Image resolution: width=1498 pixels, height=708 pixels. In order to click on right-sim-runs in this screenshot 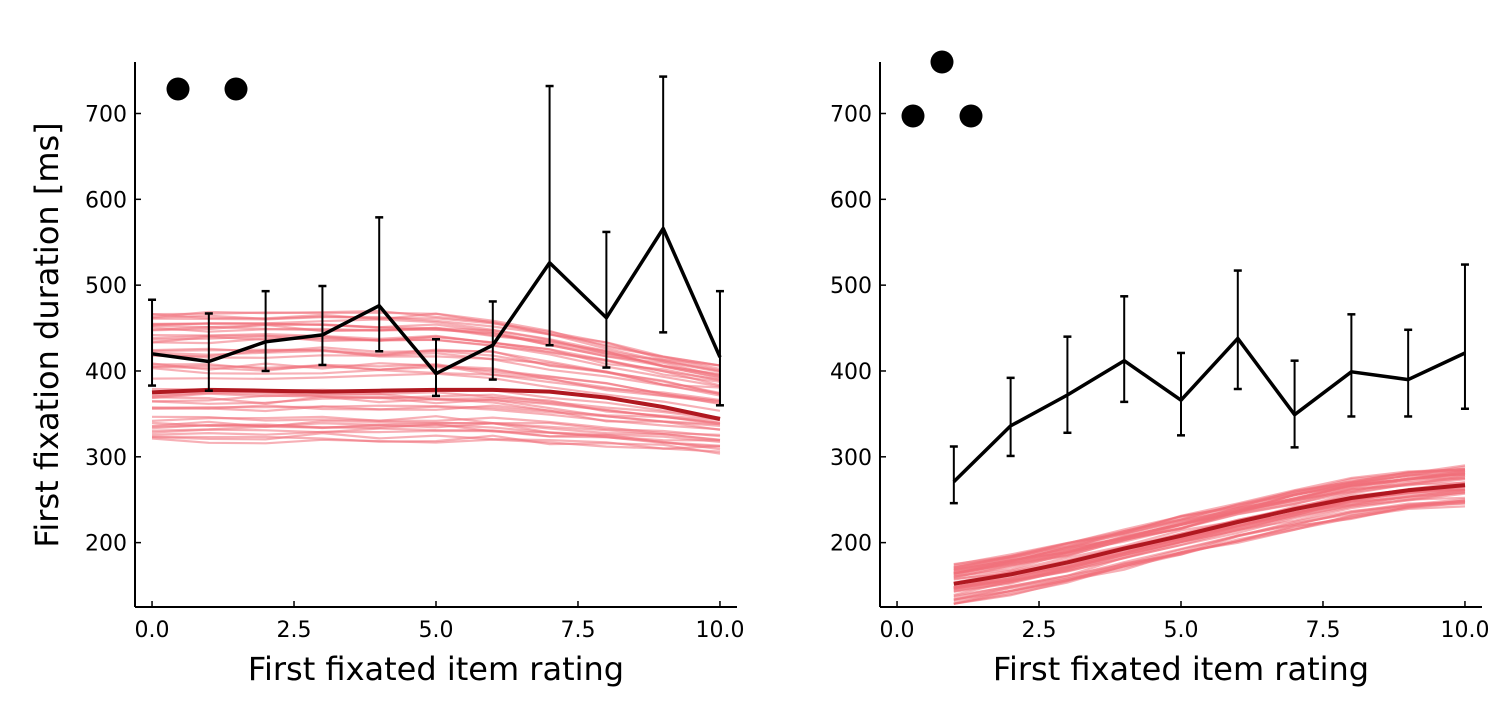, I will do `click(1209, 534)`.